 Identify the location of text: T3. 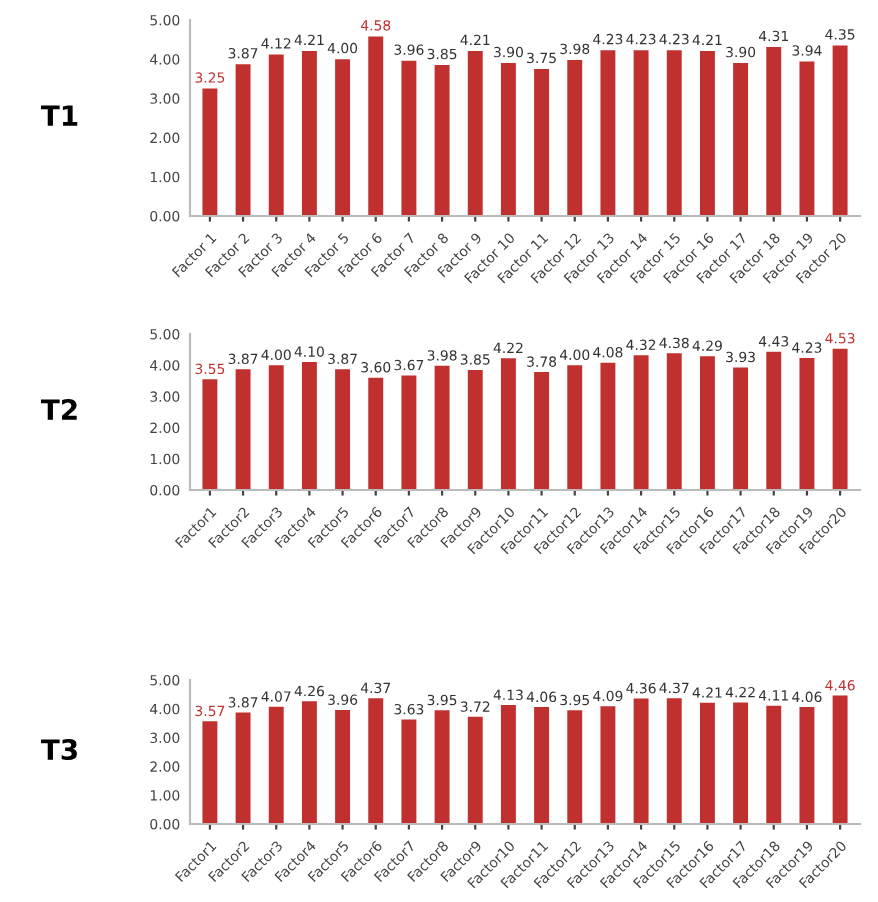
(59, 750).